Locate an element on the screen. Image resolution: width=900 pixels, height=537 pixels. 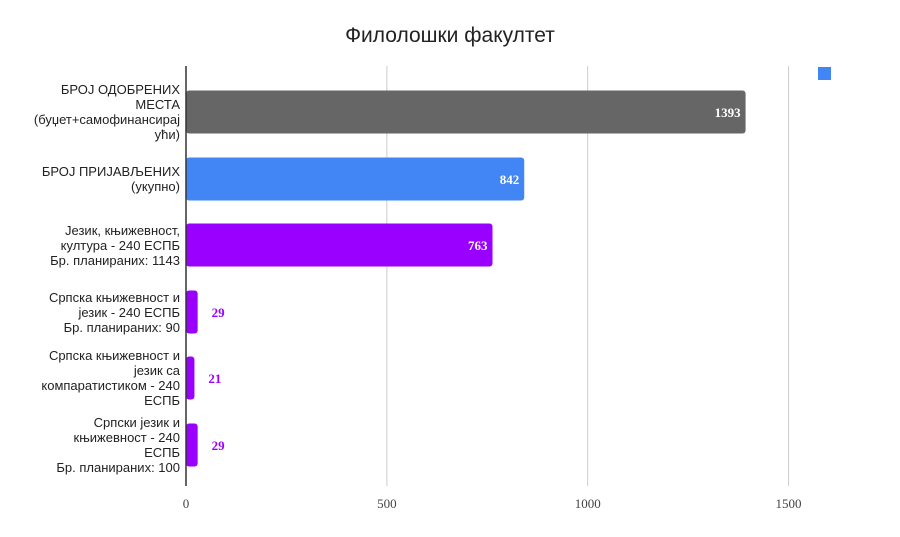
data-label: 763 is located at coordinates (478, 245).